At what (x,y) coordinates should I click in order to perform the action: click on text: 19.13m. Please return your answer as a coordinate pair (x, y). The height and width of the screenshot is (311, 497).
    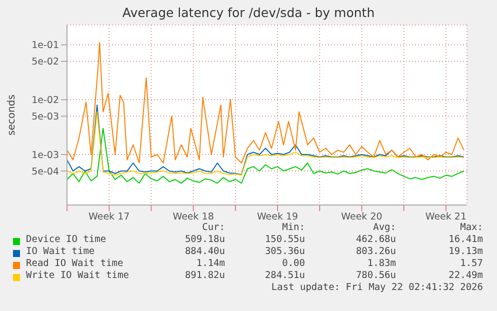
    Looking at the image, I should click on (465, 251).